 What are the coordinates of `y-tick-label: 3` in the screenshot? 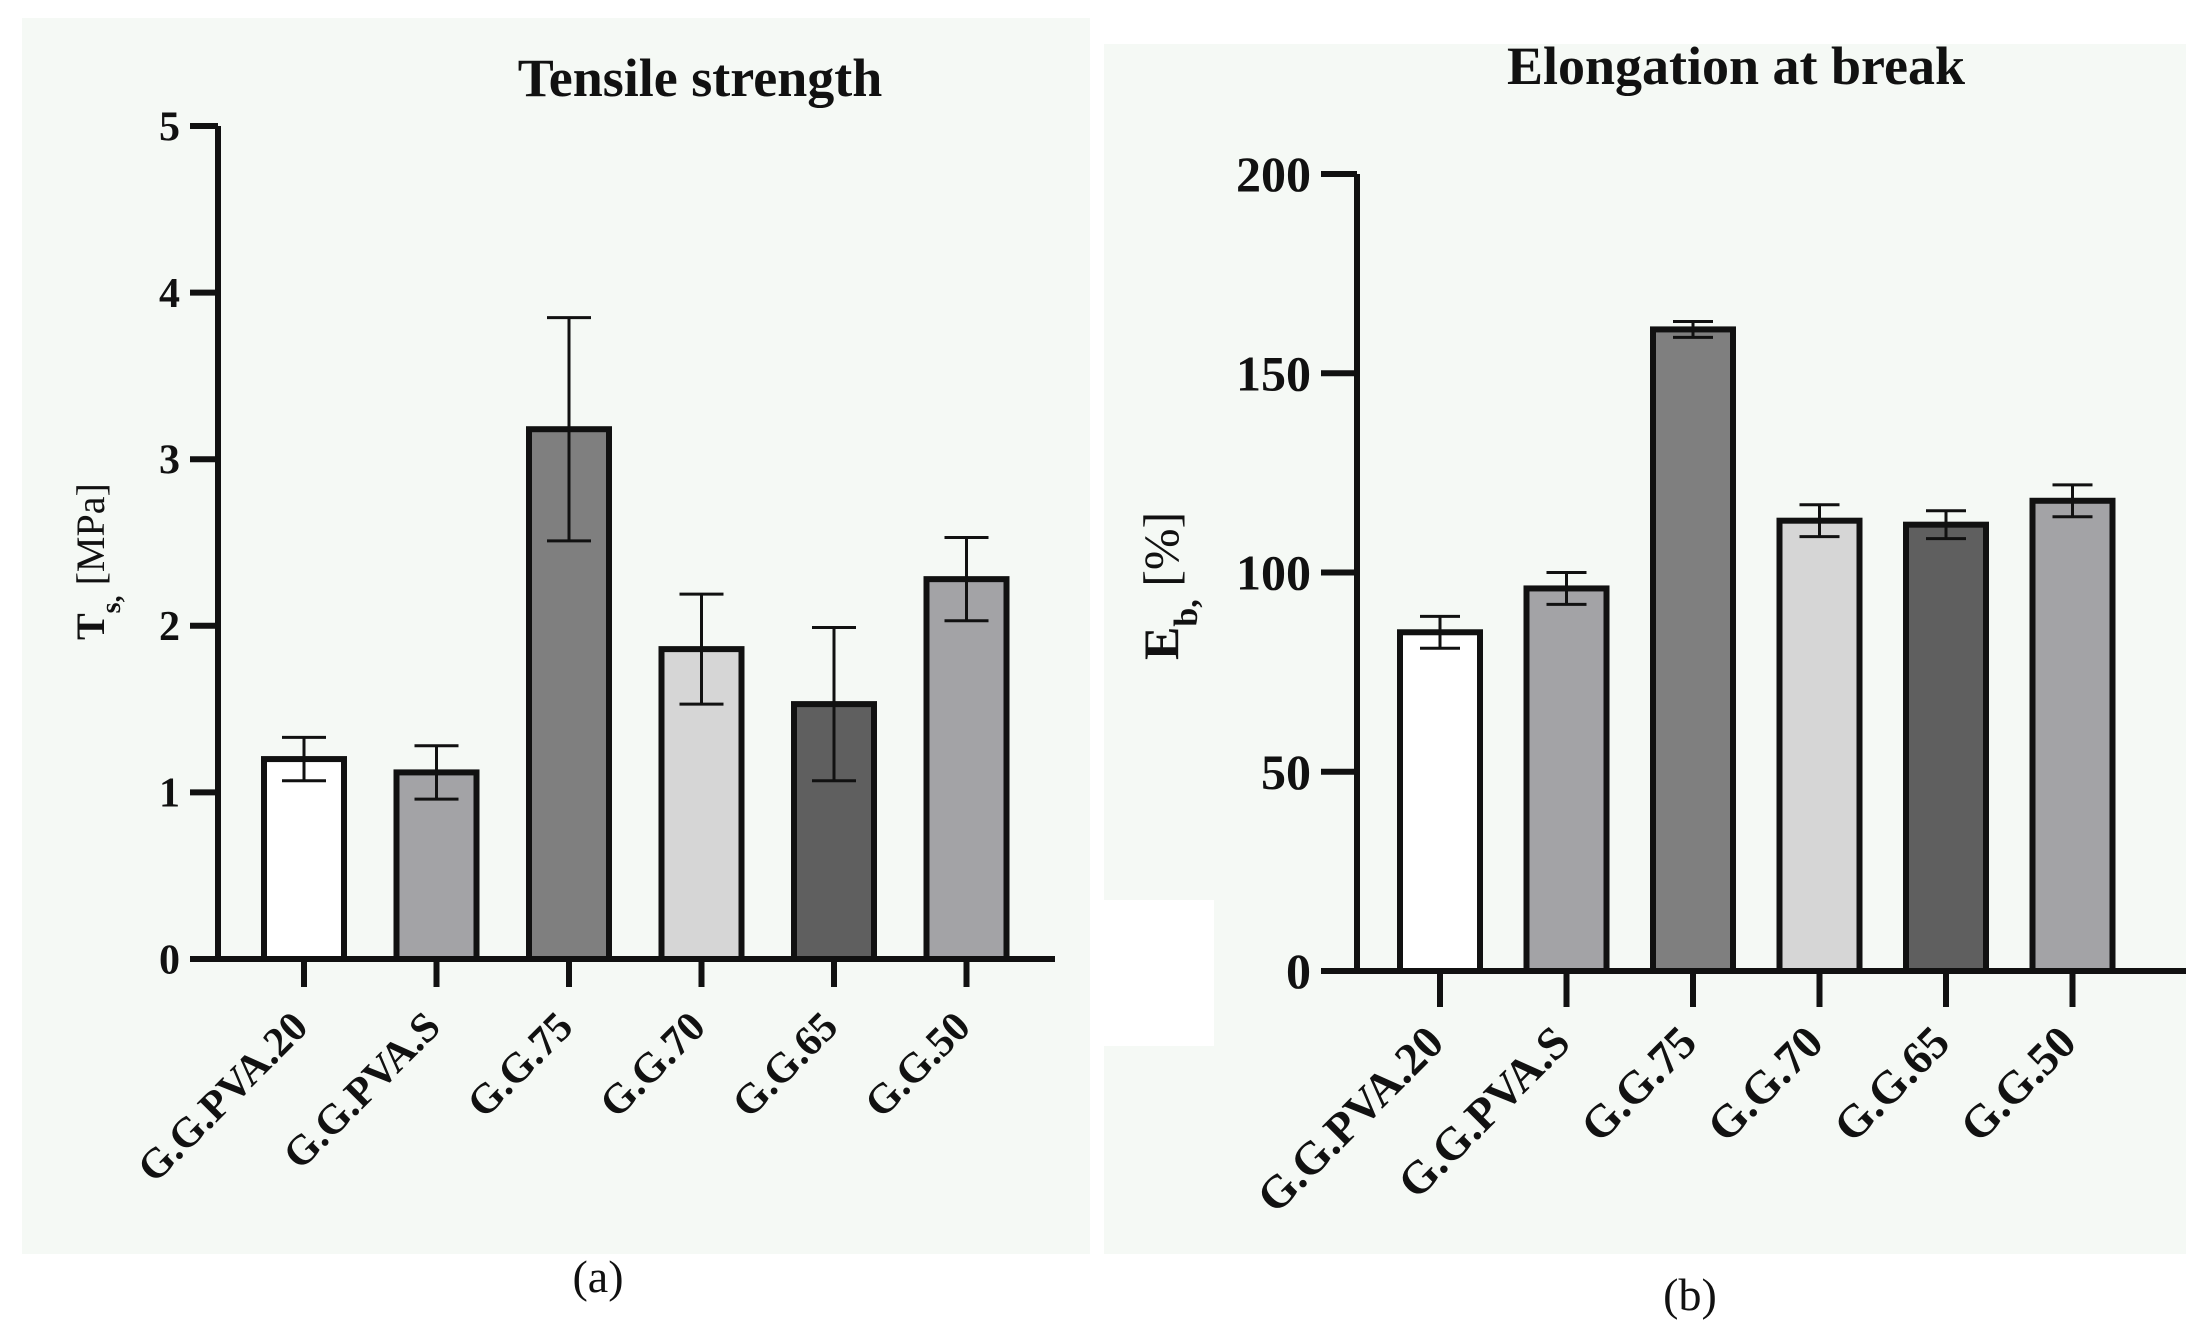 It's located at (169, 460).